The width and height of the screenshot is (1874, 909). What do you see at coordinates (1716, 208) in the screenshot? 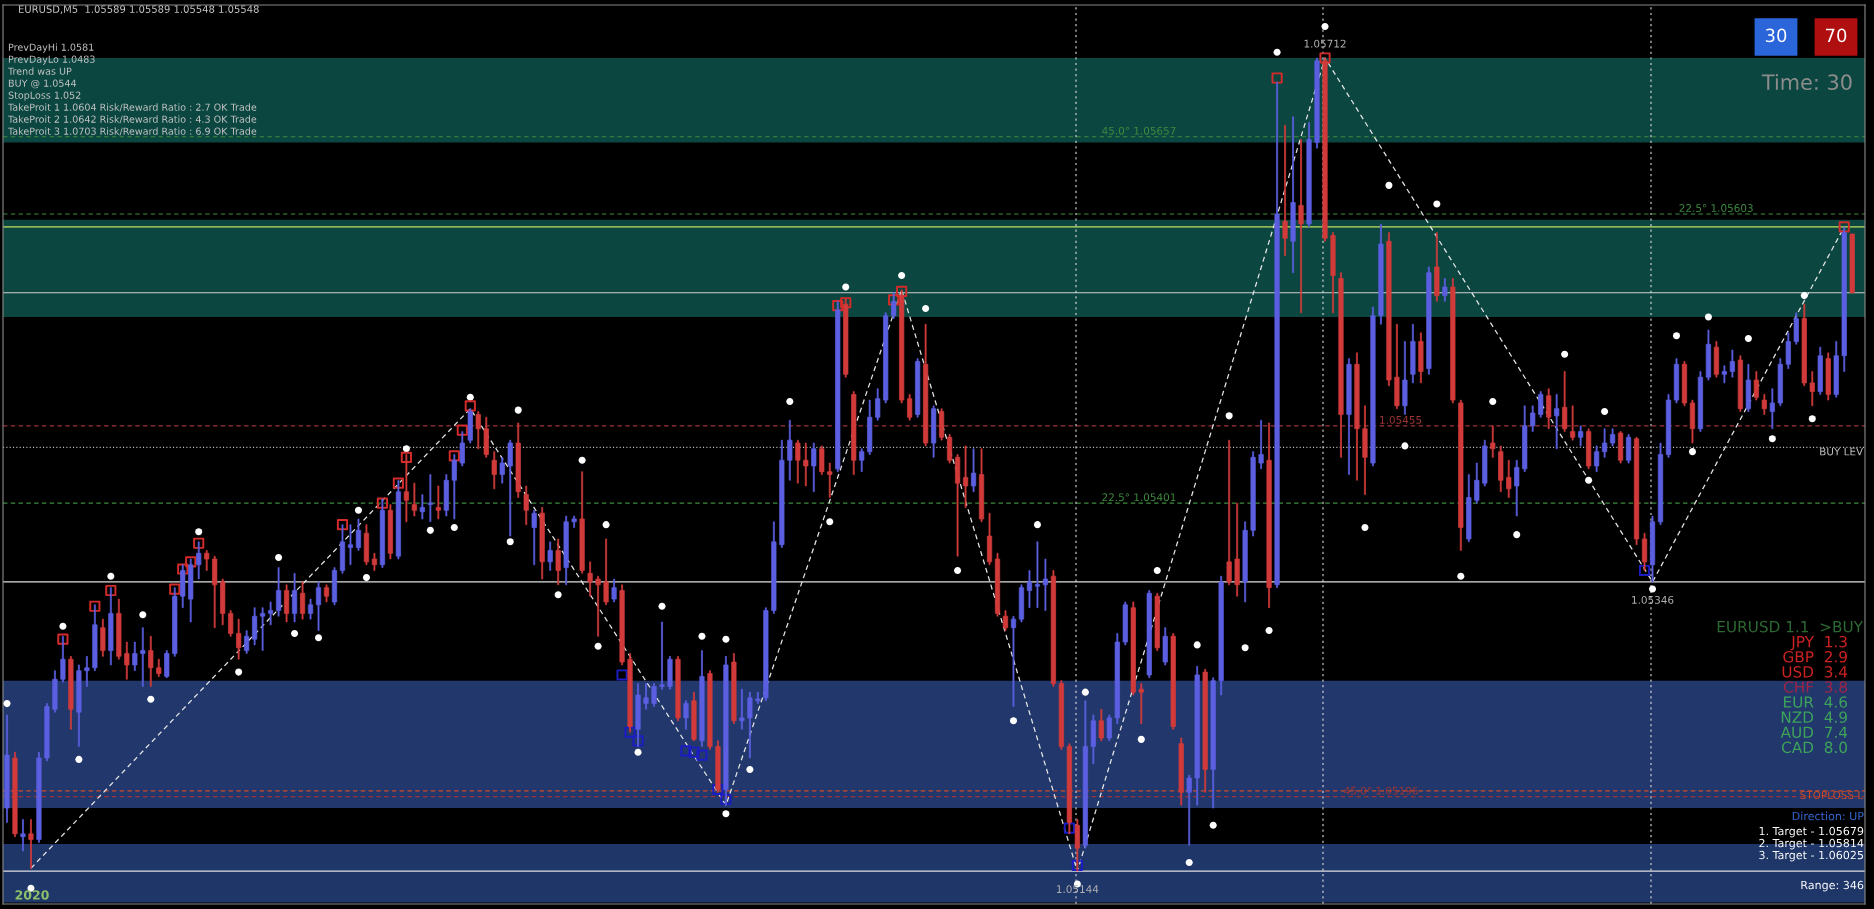
I see `ref-line-label: 22.5° 1.05603` at bounding box center [1716, 208].